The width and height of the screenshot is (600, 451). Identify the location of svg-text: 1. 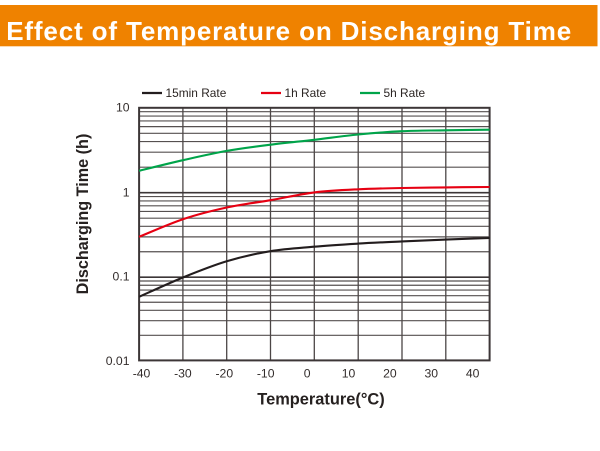
(126, 192).